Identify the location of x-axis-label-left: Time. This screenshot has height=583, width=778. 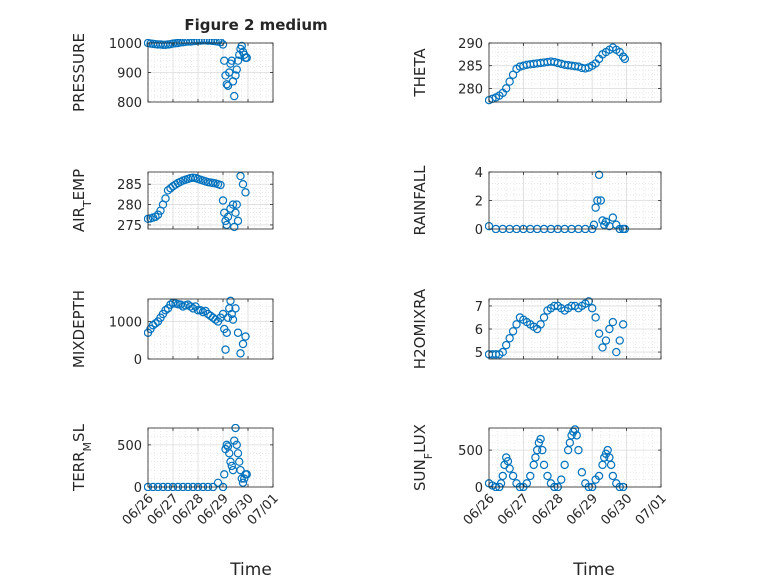
(250, 570).